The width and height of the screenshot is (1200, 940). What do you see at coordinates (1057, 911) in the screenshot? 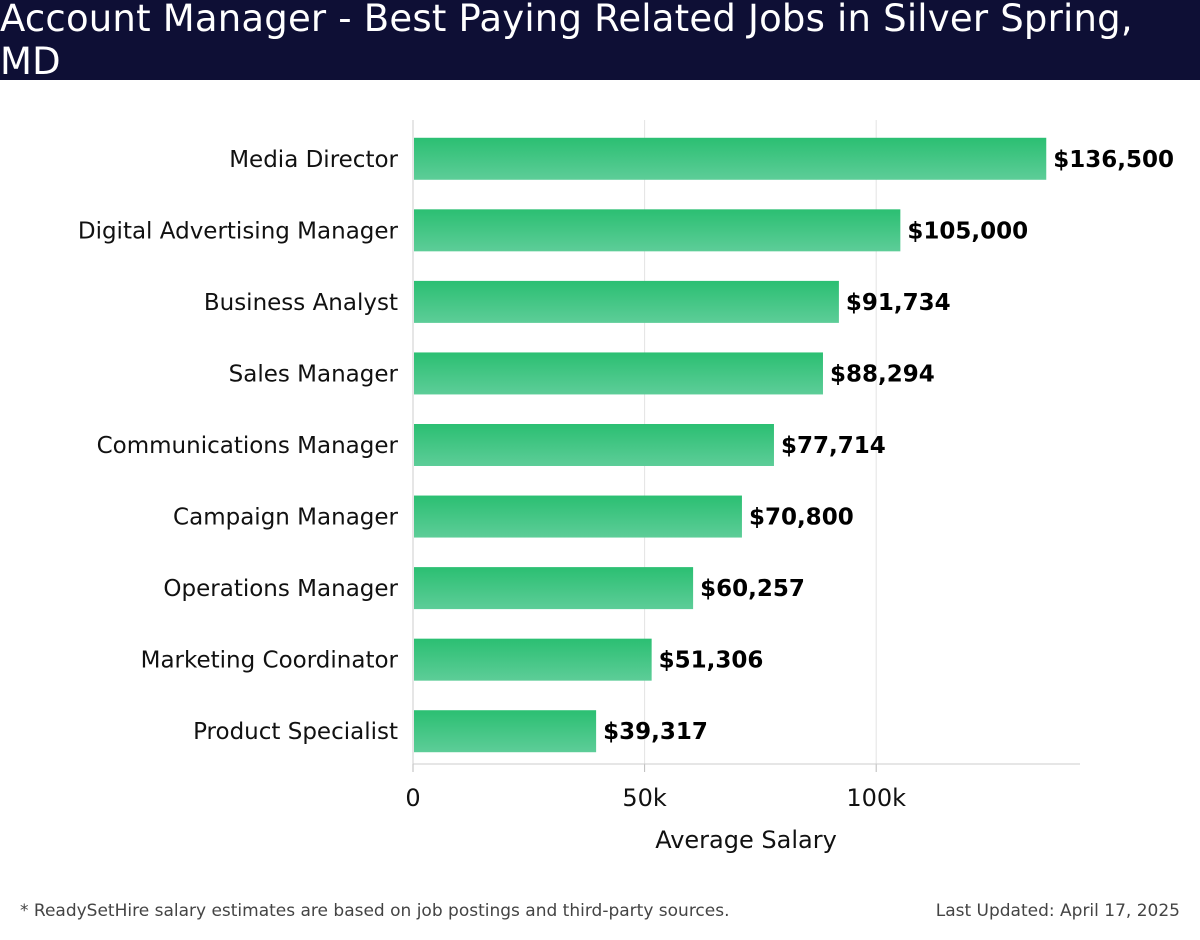
I see `last-updated: Last Updated: April 17, 2025` at bounding box center [1057, 911].